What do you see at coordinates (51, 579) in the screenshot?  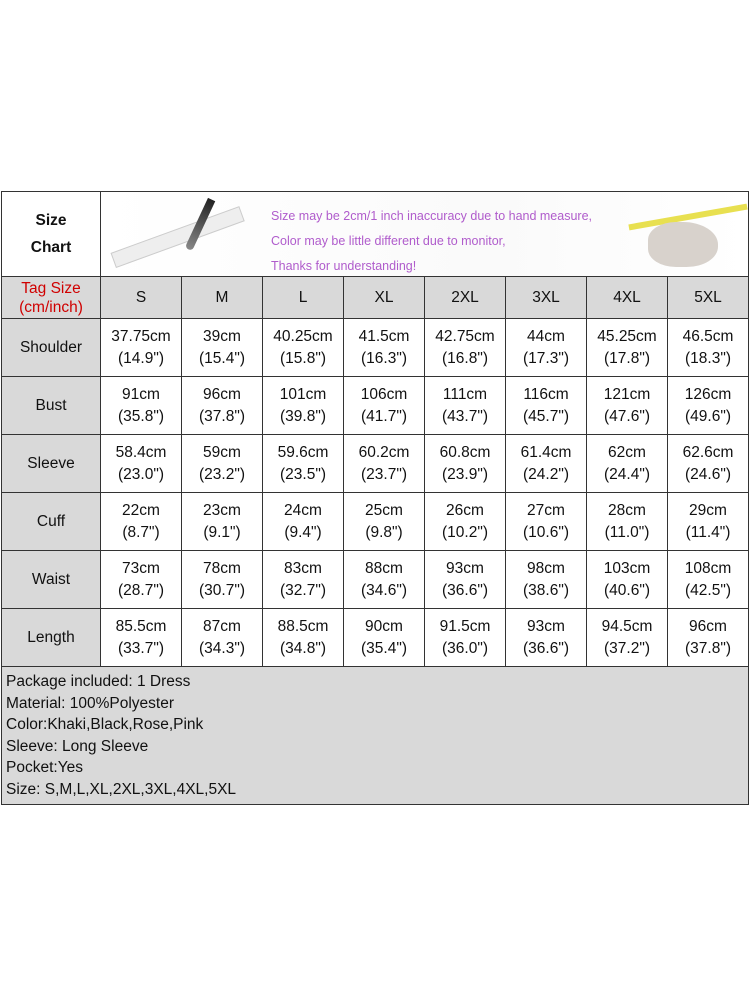 I see `row-label: Waist` at bounding box center [51, 579].